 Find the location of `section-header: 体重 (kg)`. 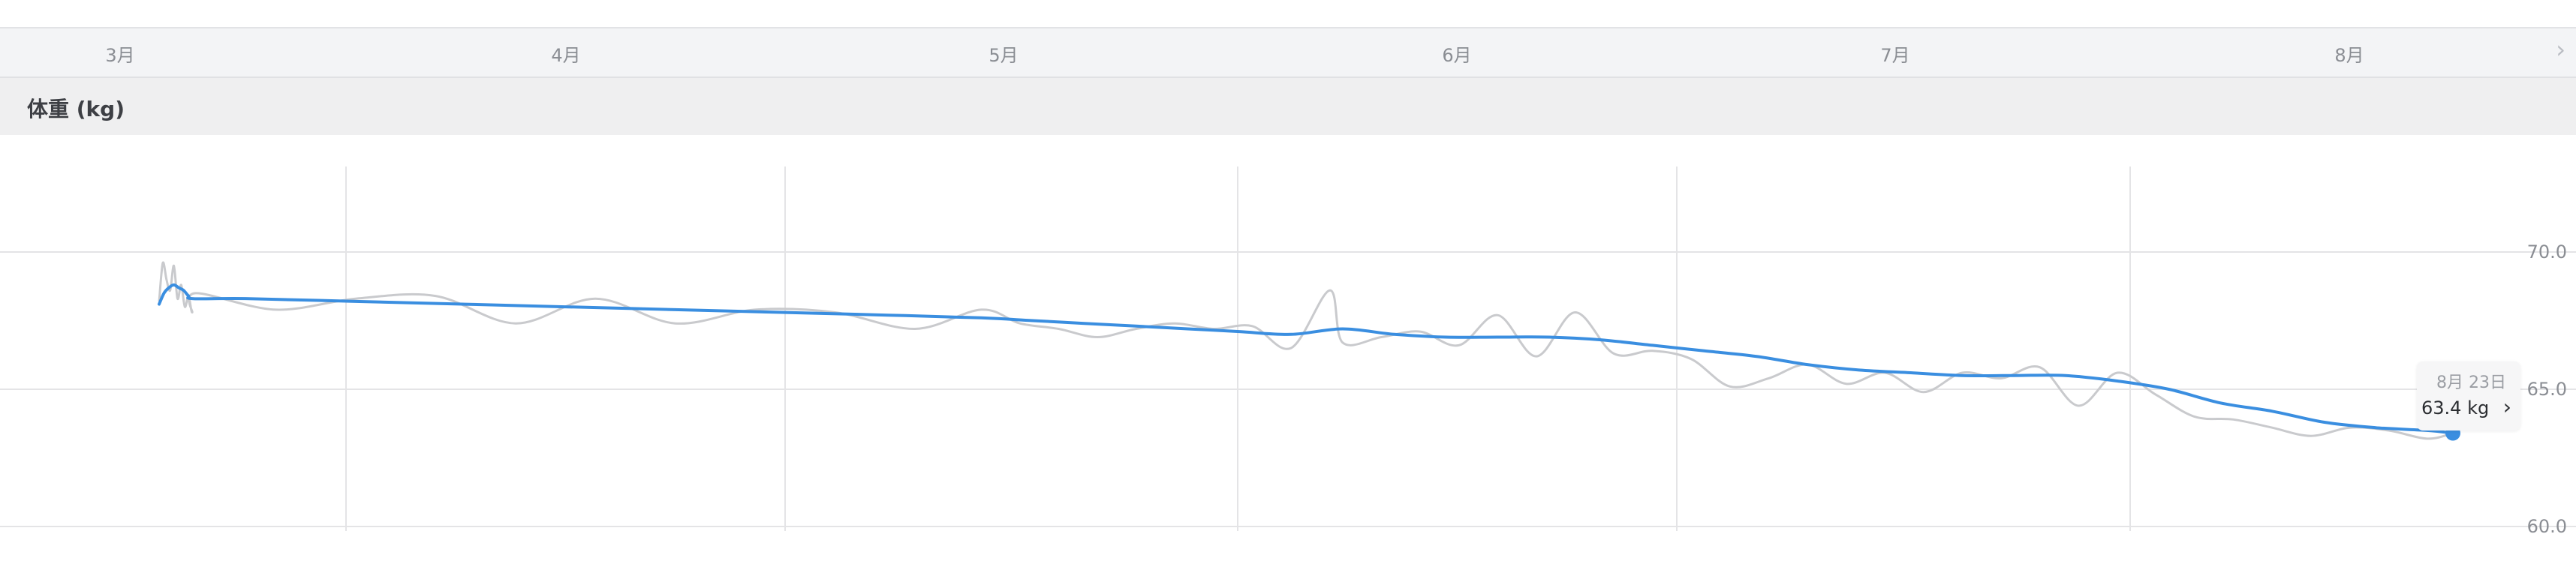

section-header: 体重 (kg) is located at coordinates (1288, 106).